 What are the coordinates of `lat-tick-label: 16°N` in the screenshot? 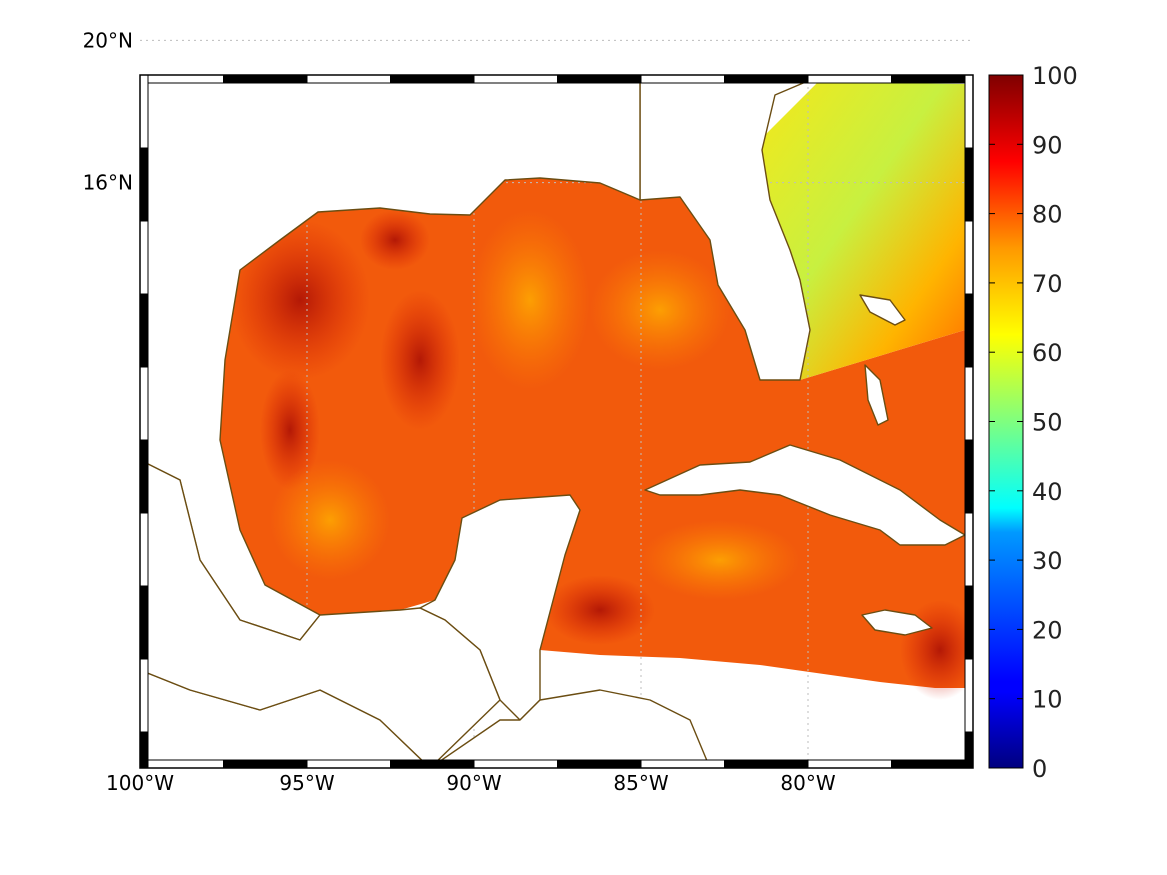 It's located at (108, 183).